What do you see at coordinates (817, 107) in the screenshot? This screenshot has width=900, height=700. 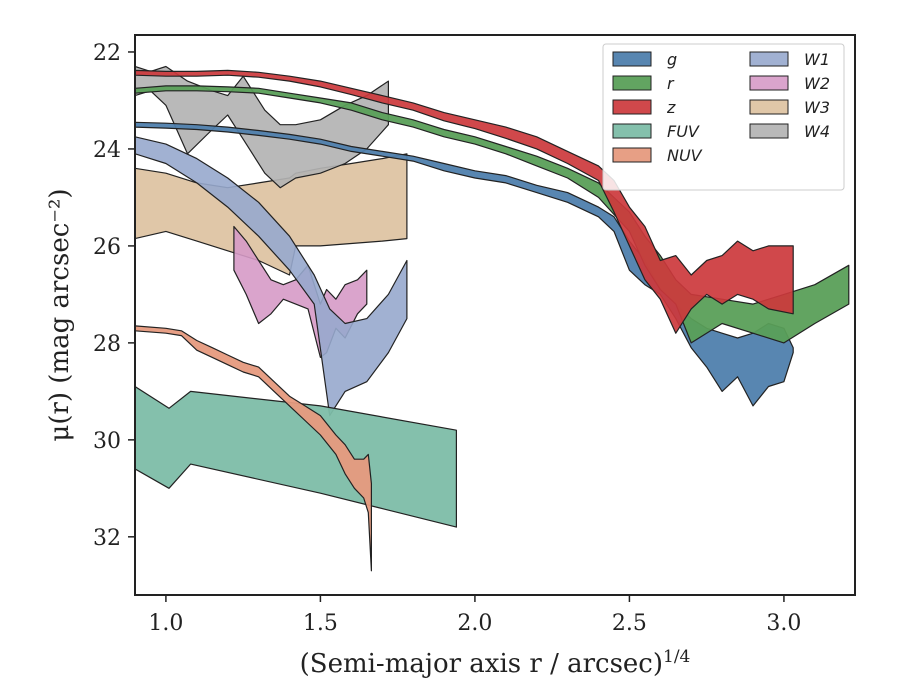 I see `legend-label-w3: W3` at bounding box center [817, 107].